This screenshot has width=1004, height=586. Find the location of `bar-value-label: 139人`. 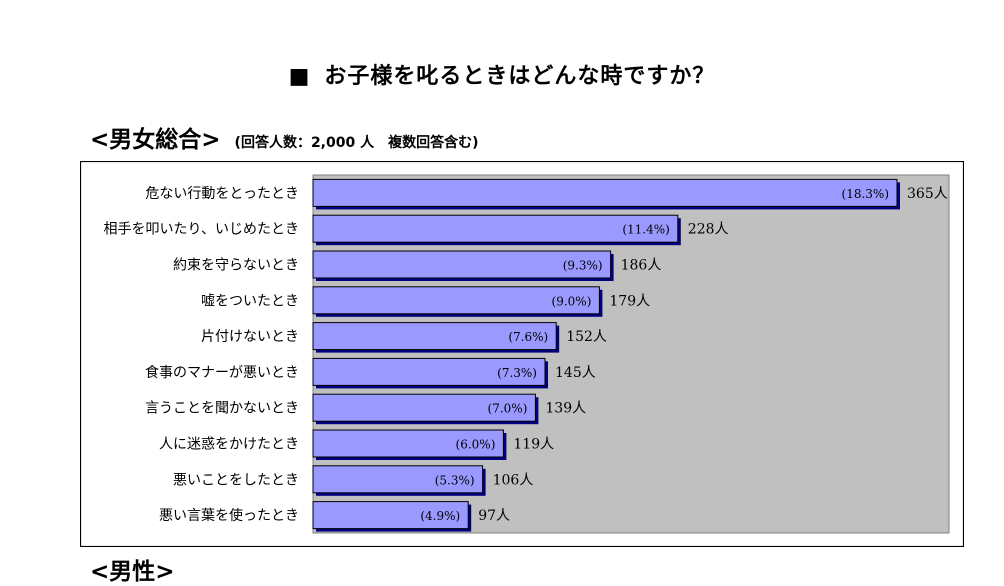

bar-value-label: 139人 is located at coordinates (565, 409).